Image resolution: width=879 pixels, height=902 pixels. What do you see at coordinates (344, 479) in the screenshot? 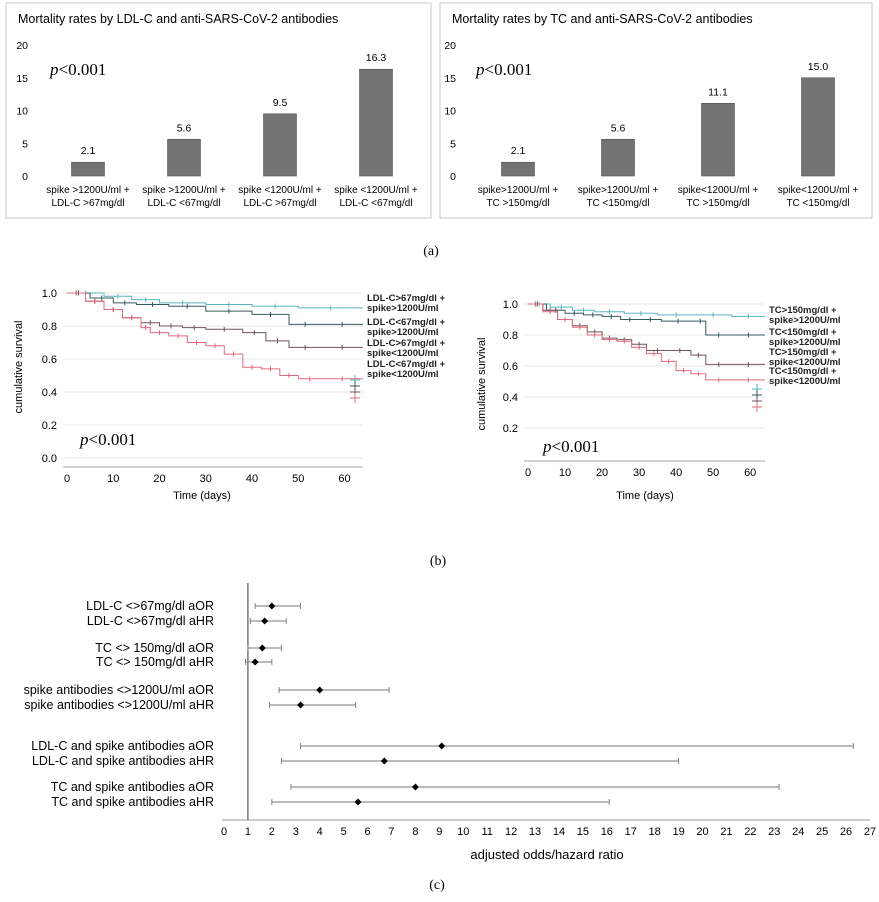
I see `x-tick-label: 60` at bounding box center [344, 479].